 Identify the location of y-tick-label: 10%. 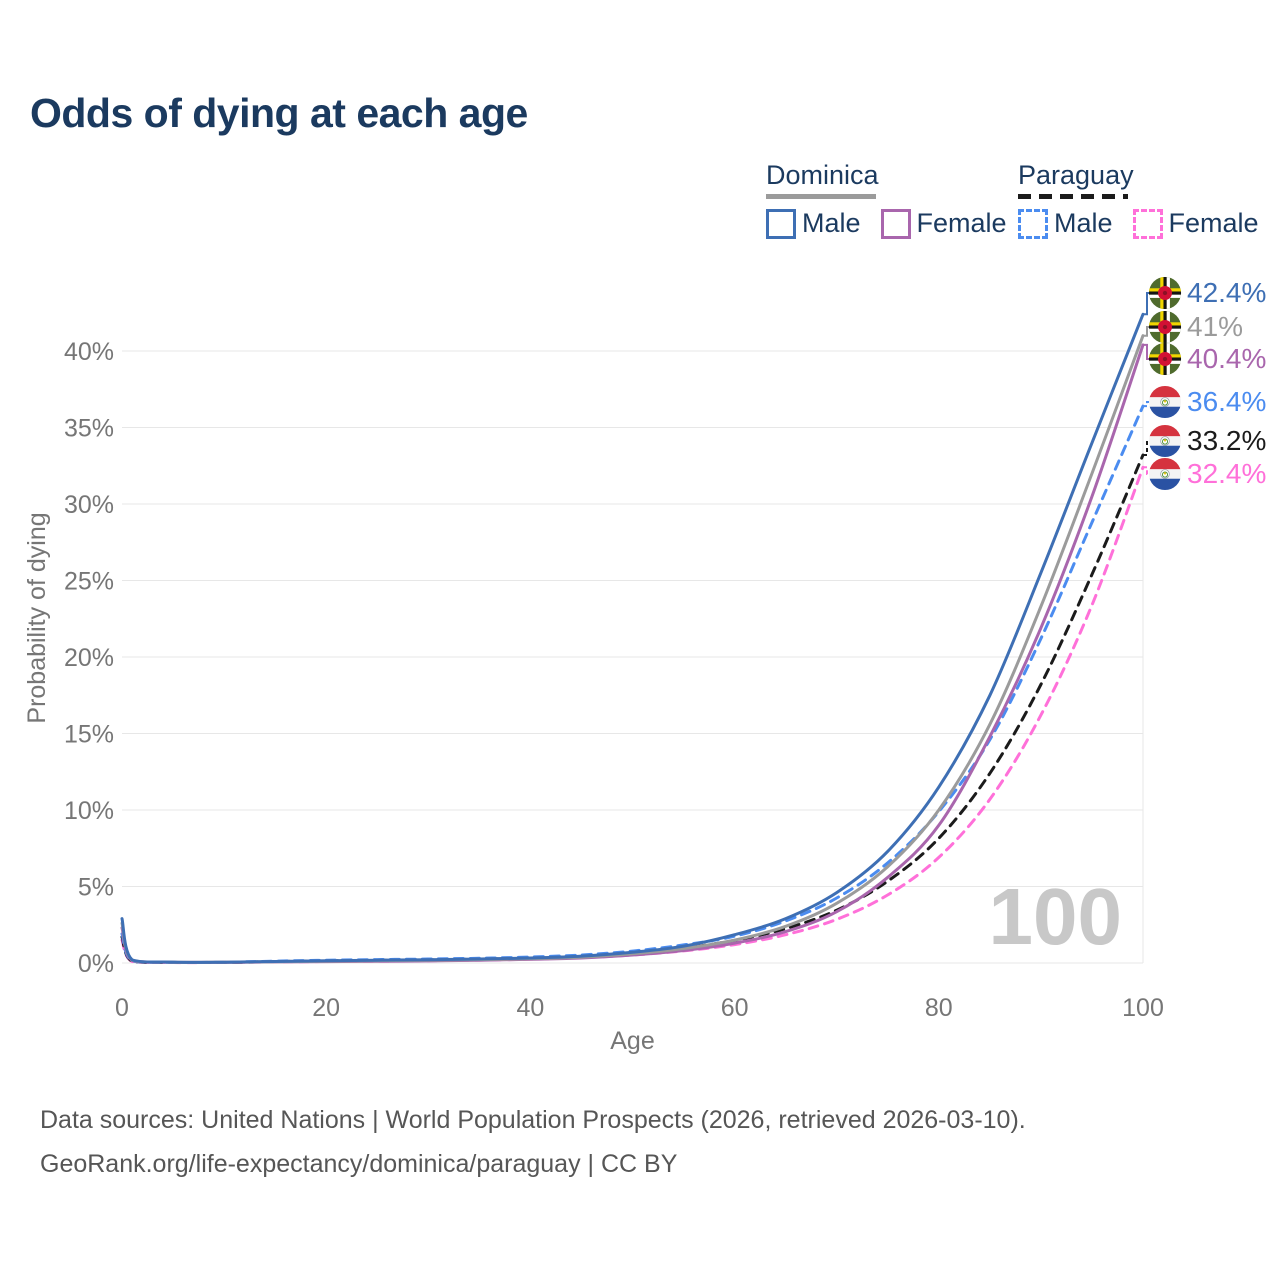
(89, 811).